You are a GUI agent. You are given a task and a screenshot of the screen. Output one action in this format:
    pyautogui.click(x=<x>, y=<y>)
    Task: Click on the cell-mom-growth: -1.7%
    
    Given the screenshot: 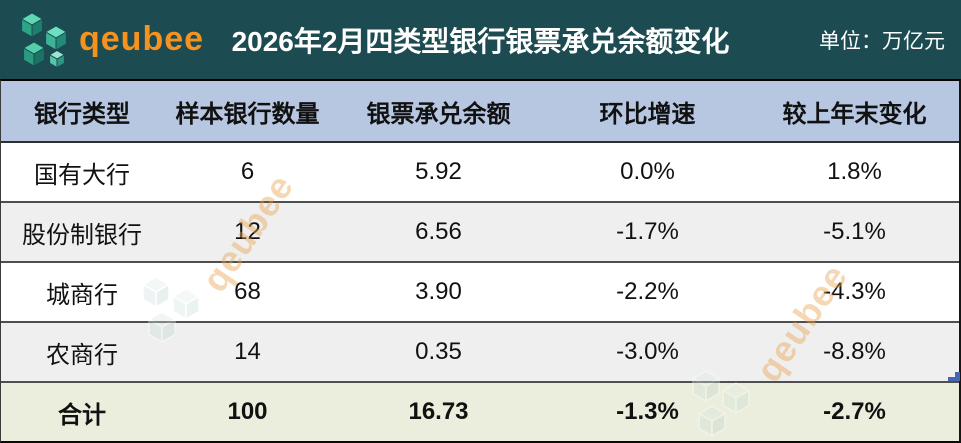 What is the action you would take?
    pyautogui.click(x=647, y=231)
    